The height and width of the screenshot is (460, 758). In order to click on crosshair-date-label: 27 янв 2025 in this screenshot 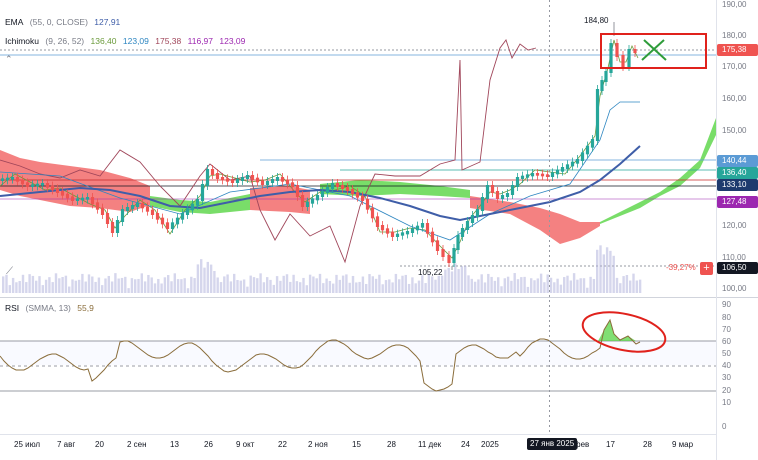, I will do `click(552, 444)`.